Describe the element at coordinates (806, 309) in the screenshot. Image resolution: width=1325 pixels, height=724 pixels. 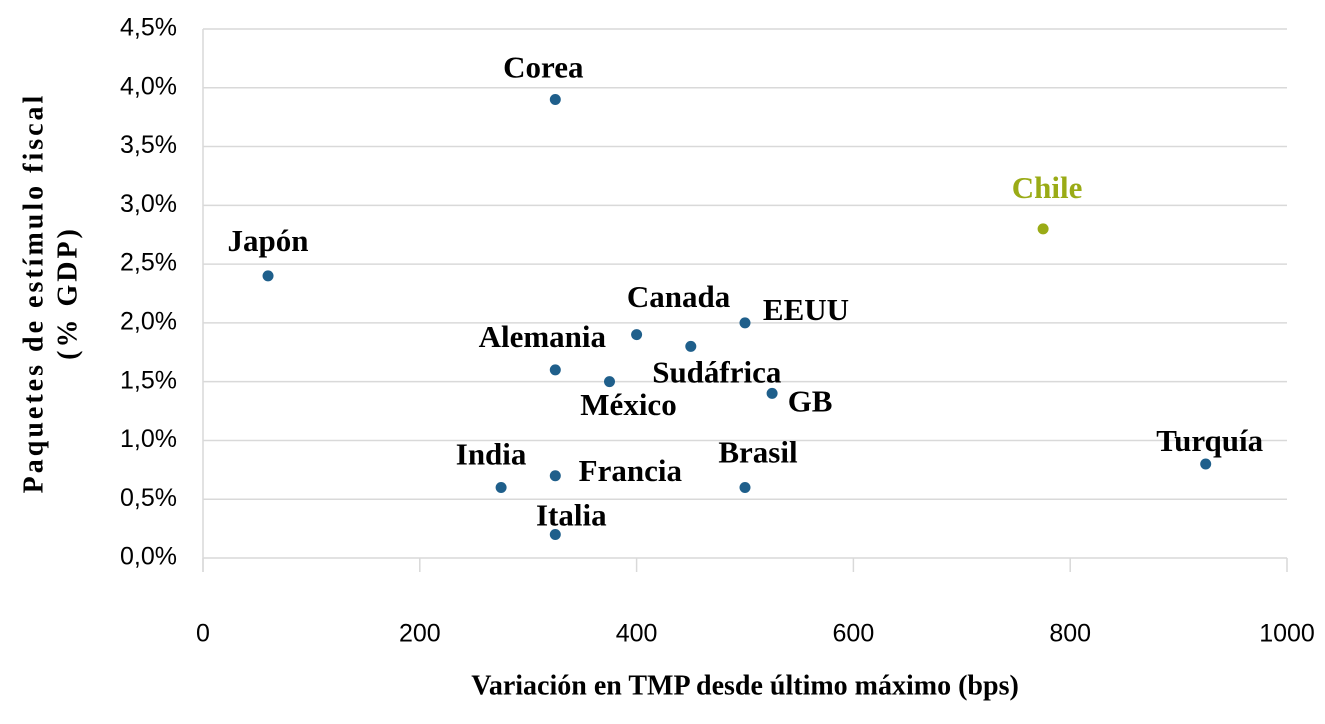
I see `point-label: EEUU` at that location.